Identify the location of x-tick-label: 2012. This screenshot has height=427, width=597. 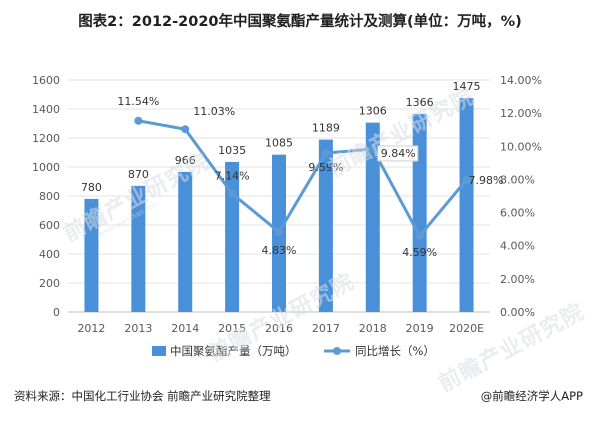
(91, 328).